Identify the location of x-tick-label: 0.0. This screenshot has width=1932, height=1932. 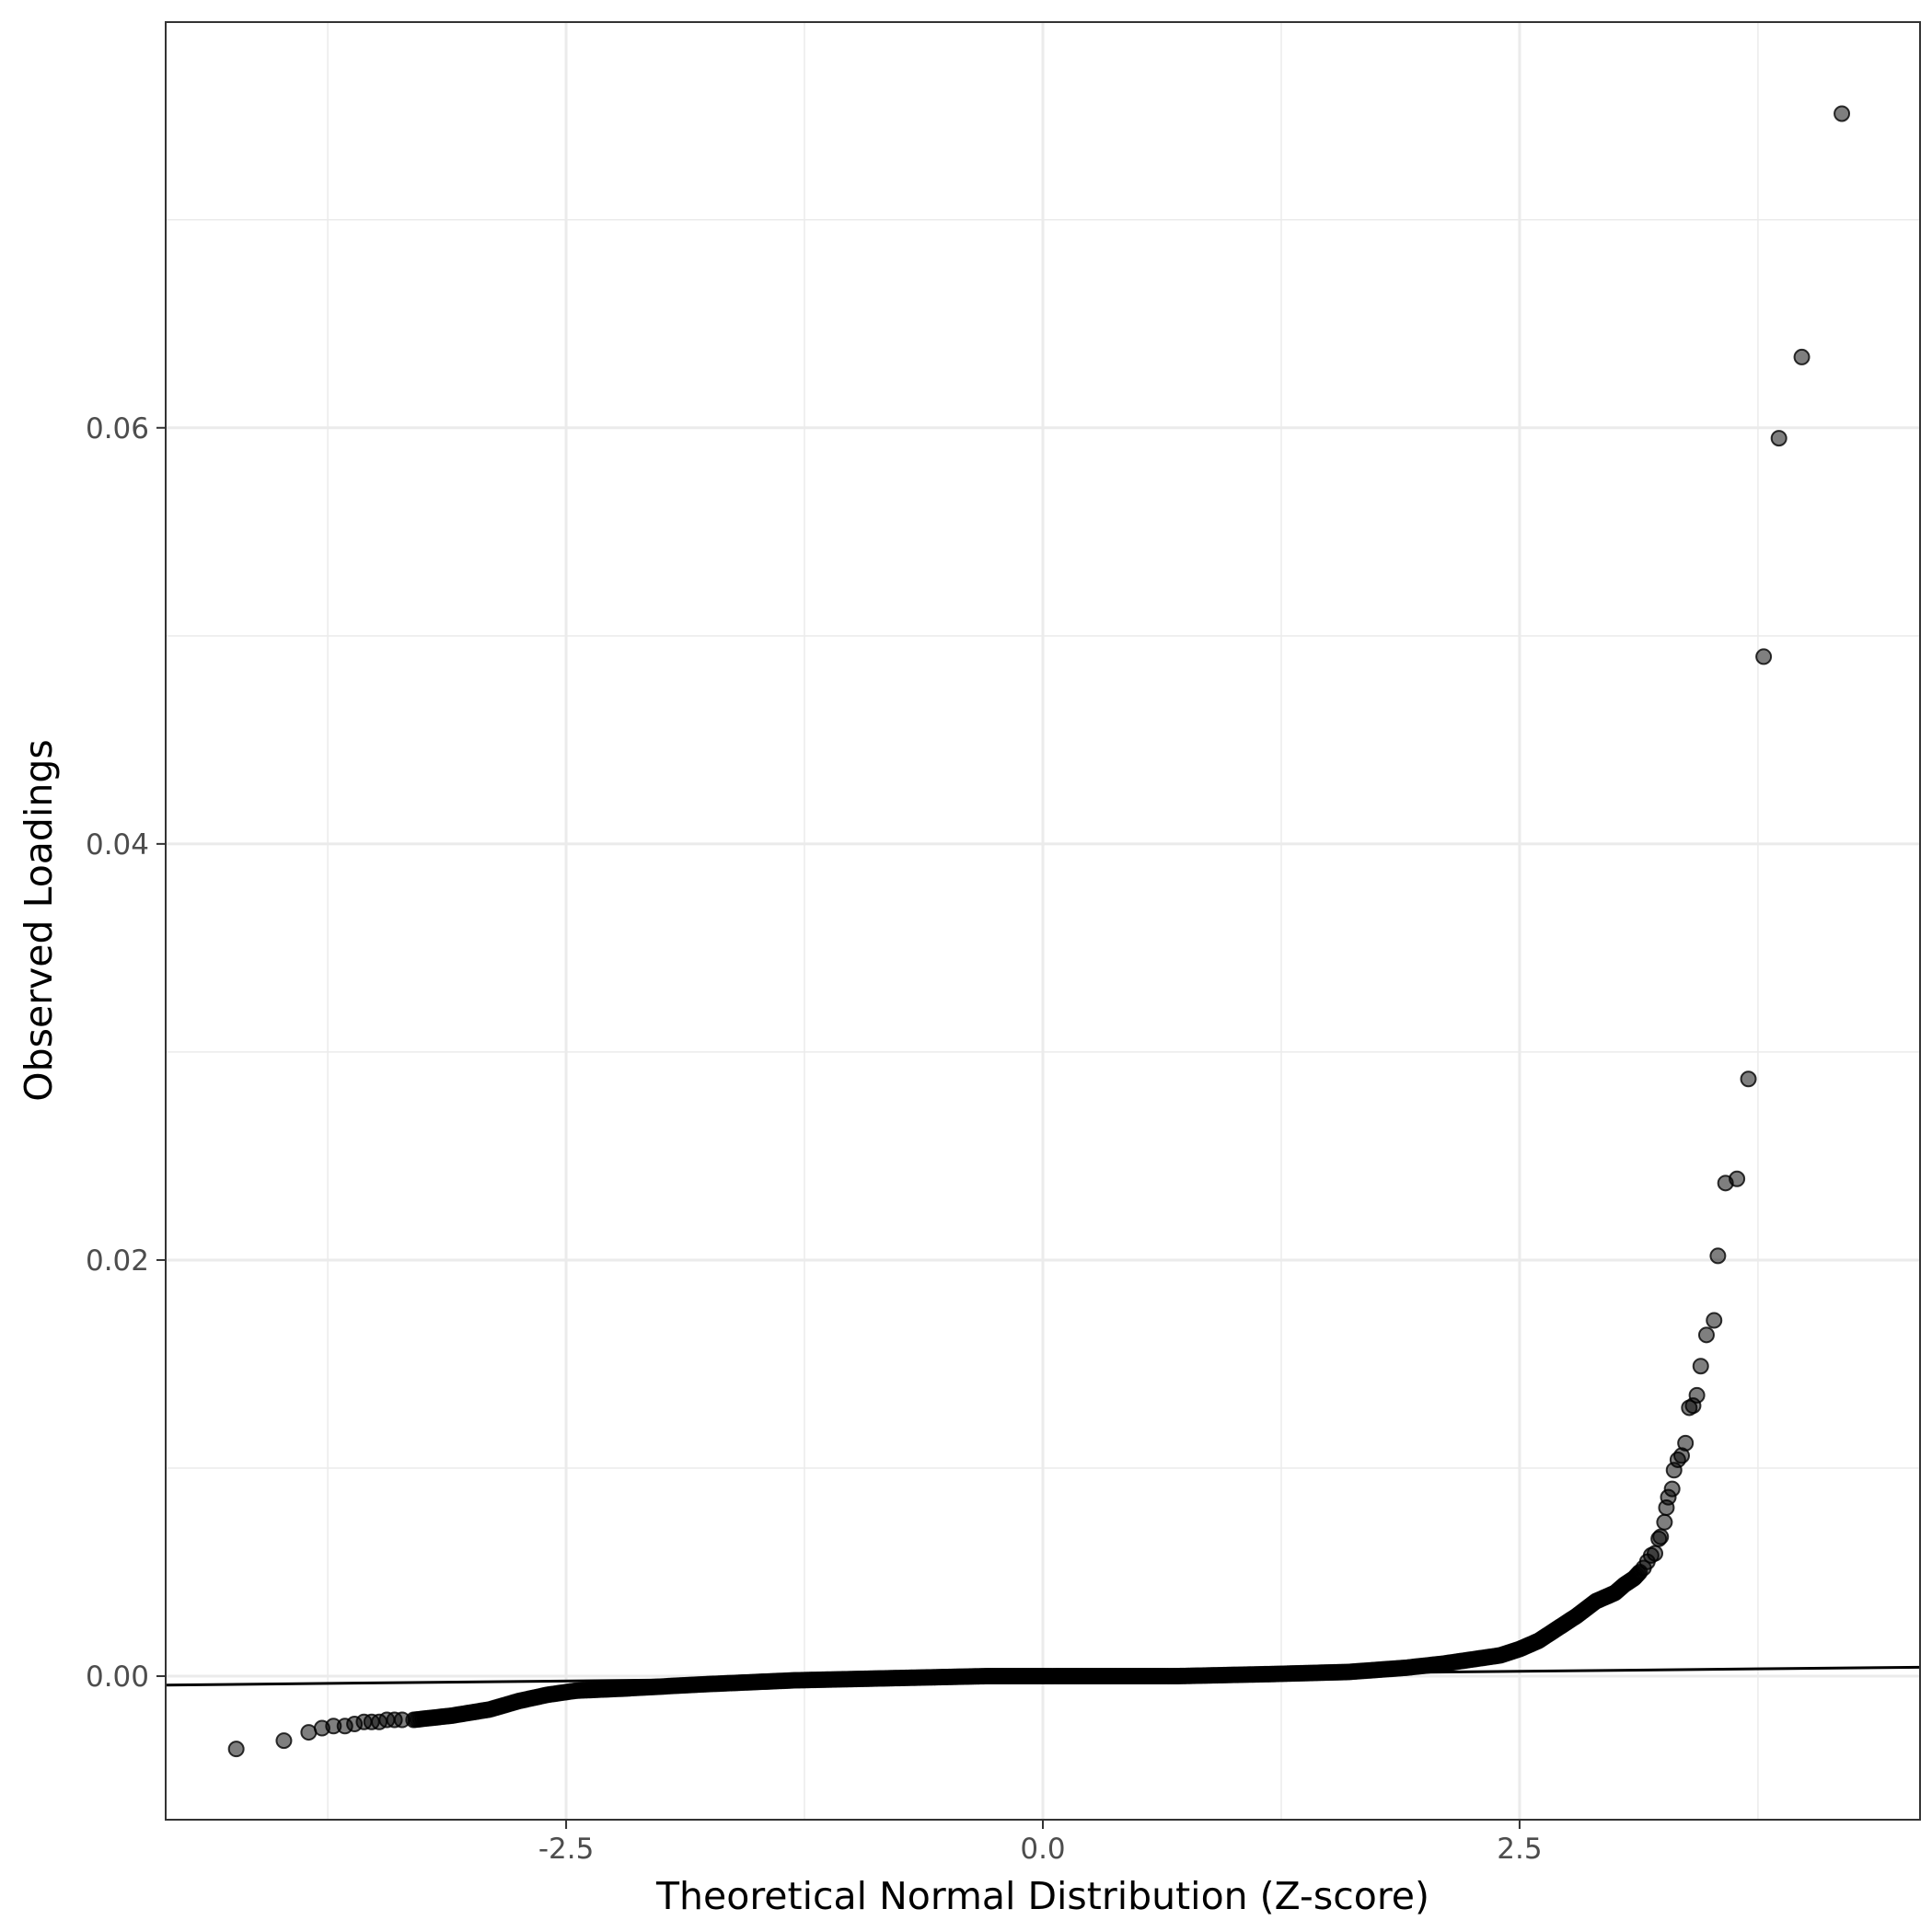
(1042, 1850).